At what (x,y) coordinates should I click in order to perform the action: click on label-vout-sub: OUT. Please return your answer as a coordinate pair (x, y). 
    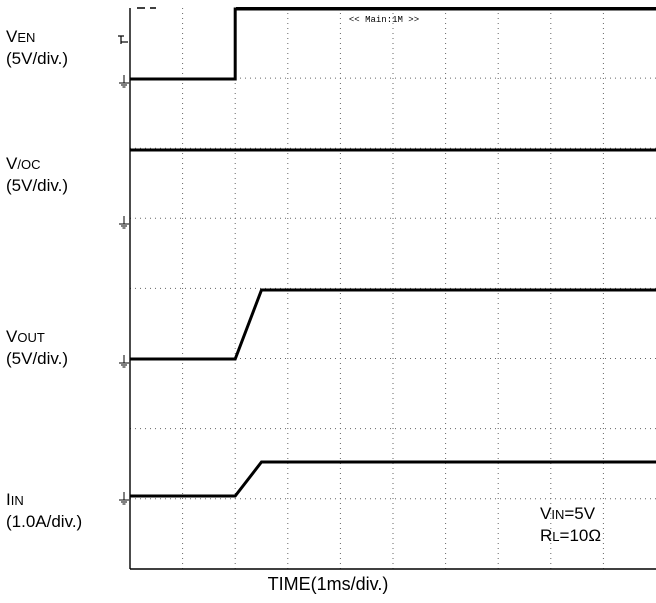
    Looking at the image, I should click on (31, 337).